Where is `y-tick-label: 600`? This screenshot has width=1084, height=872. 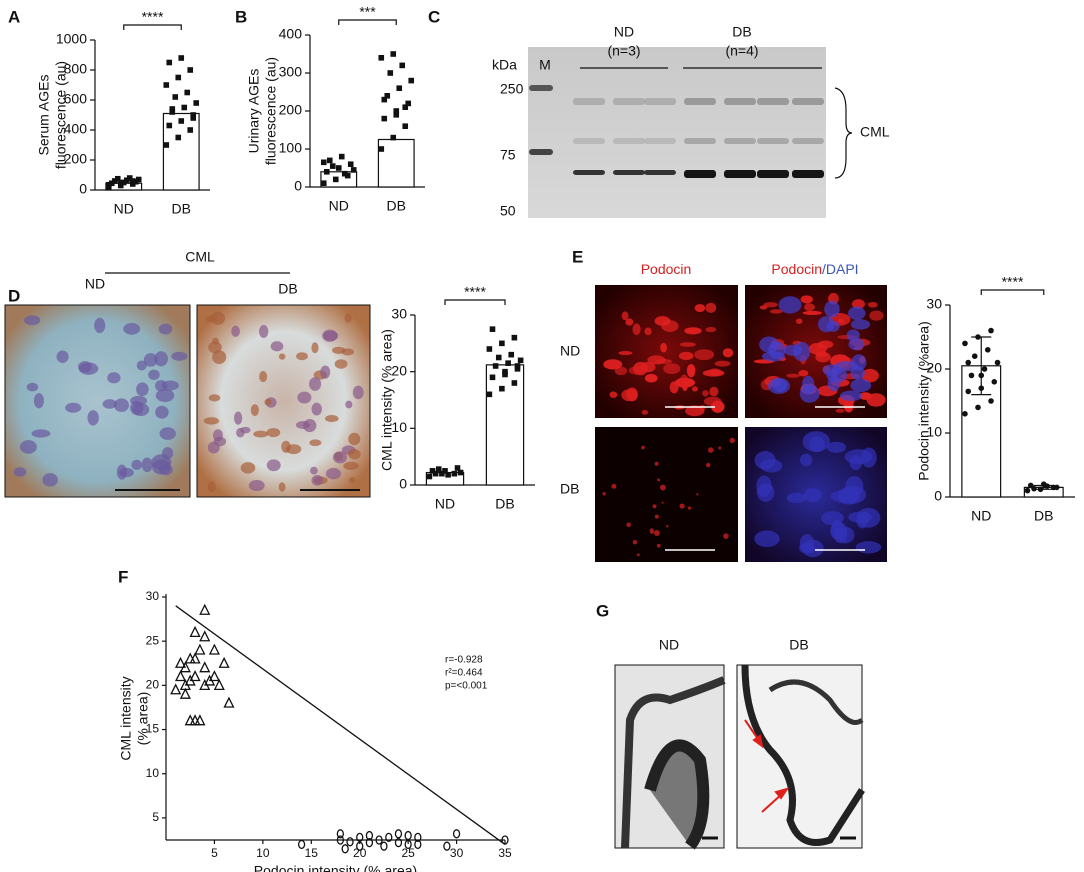
y-tick-label: 600 is located at coordinates (76, 99).